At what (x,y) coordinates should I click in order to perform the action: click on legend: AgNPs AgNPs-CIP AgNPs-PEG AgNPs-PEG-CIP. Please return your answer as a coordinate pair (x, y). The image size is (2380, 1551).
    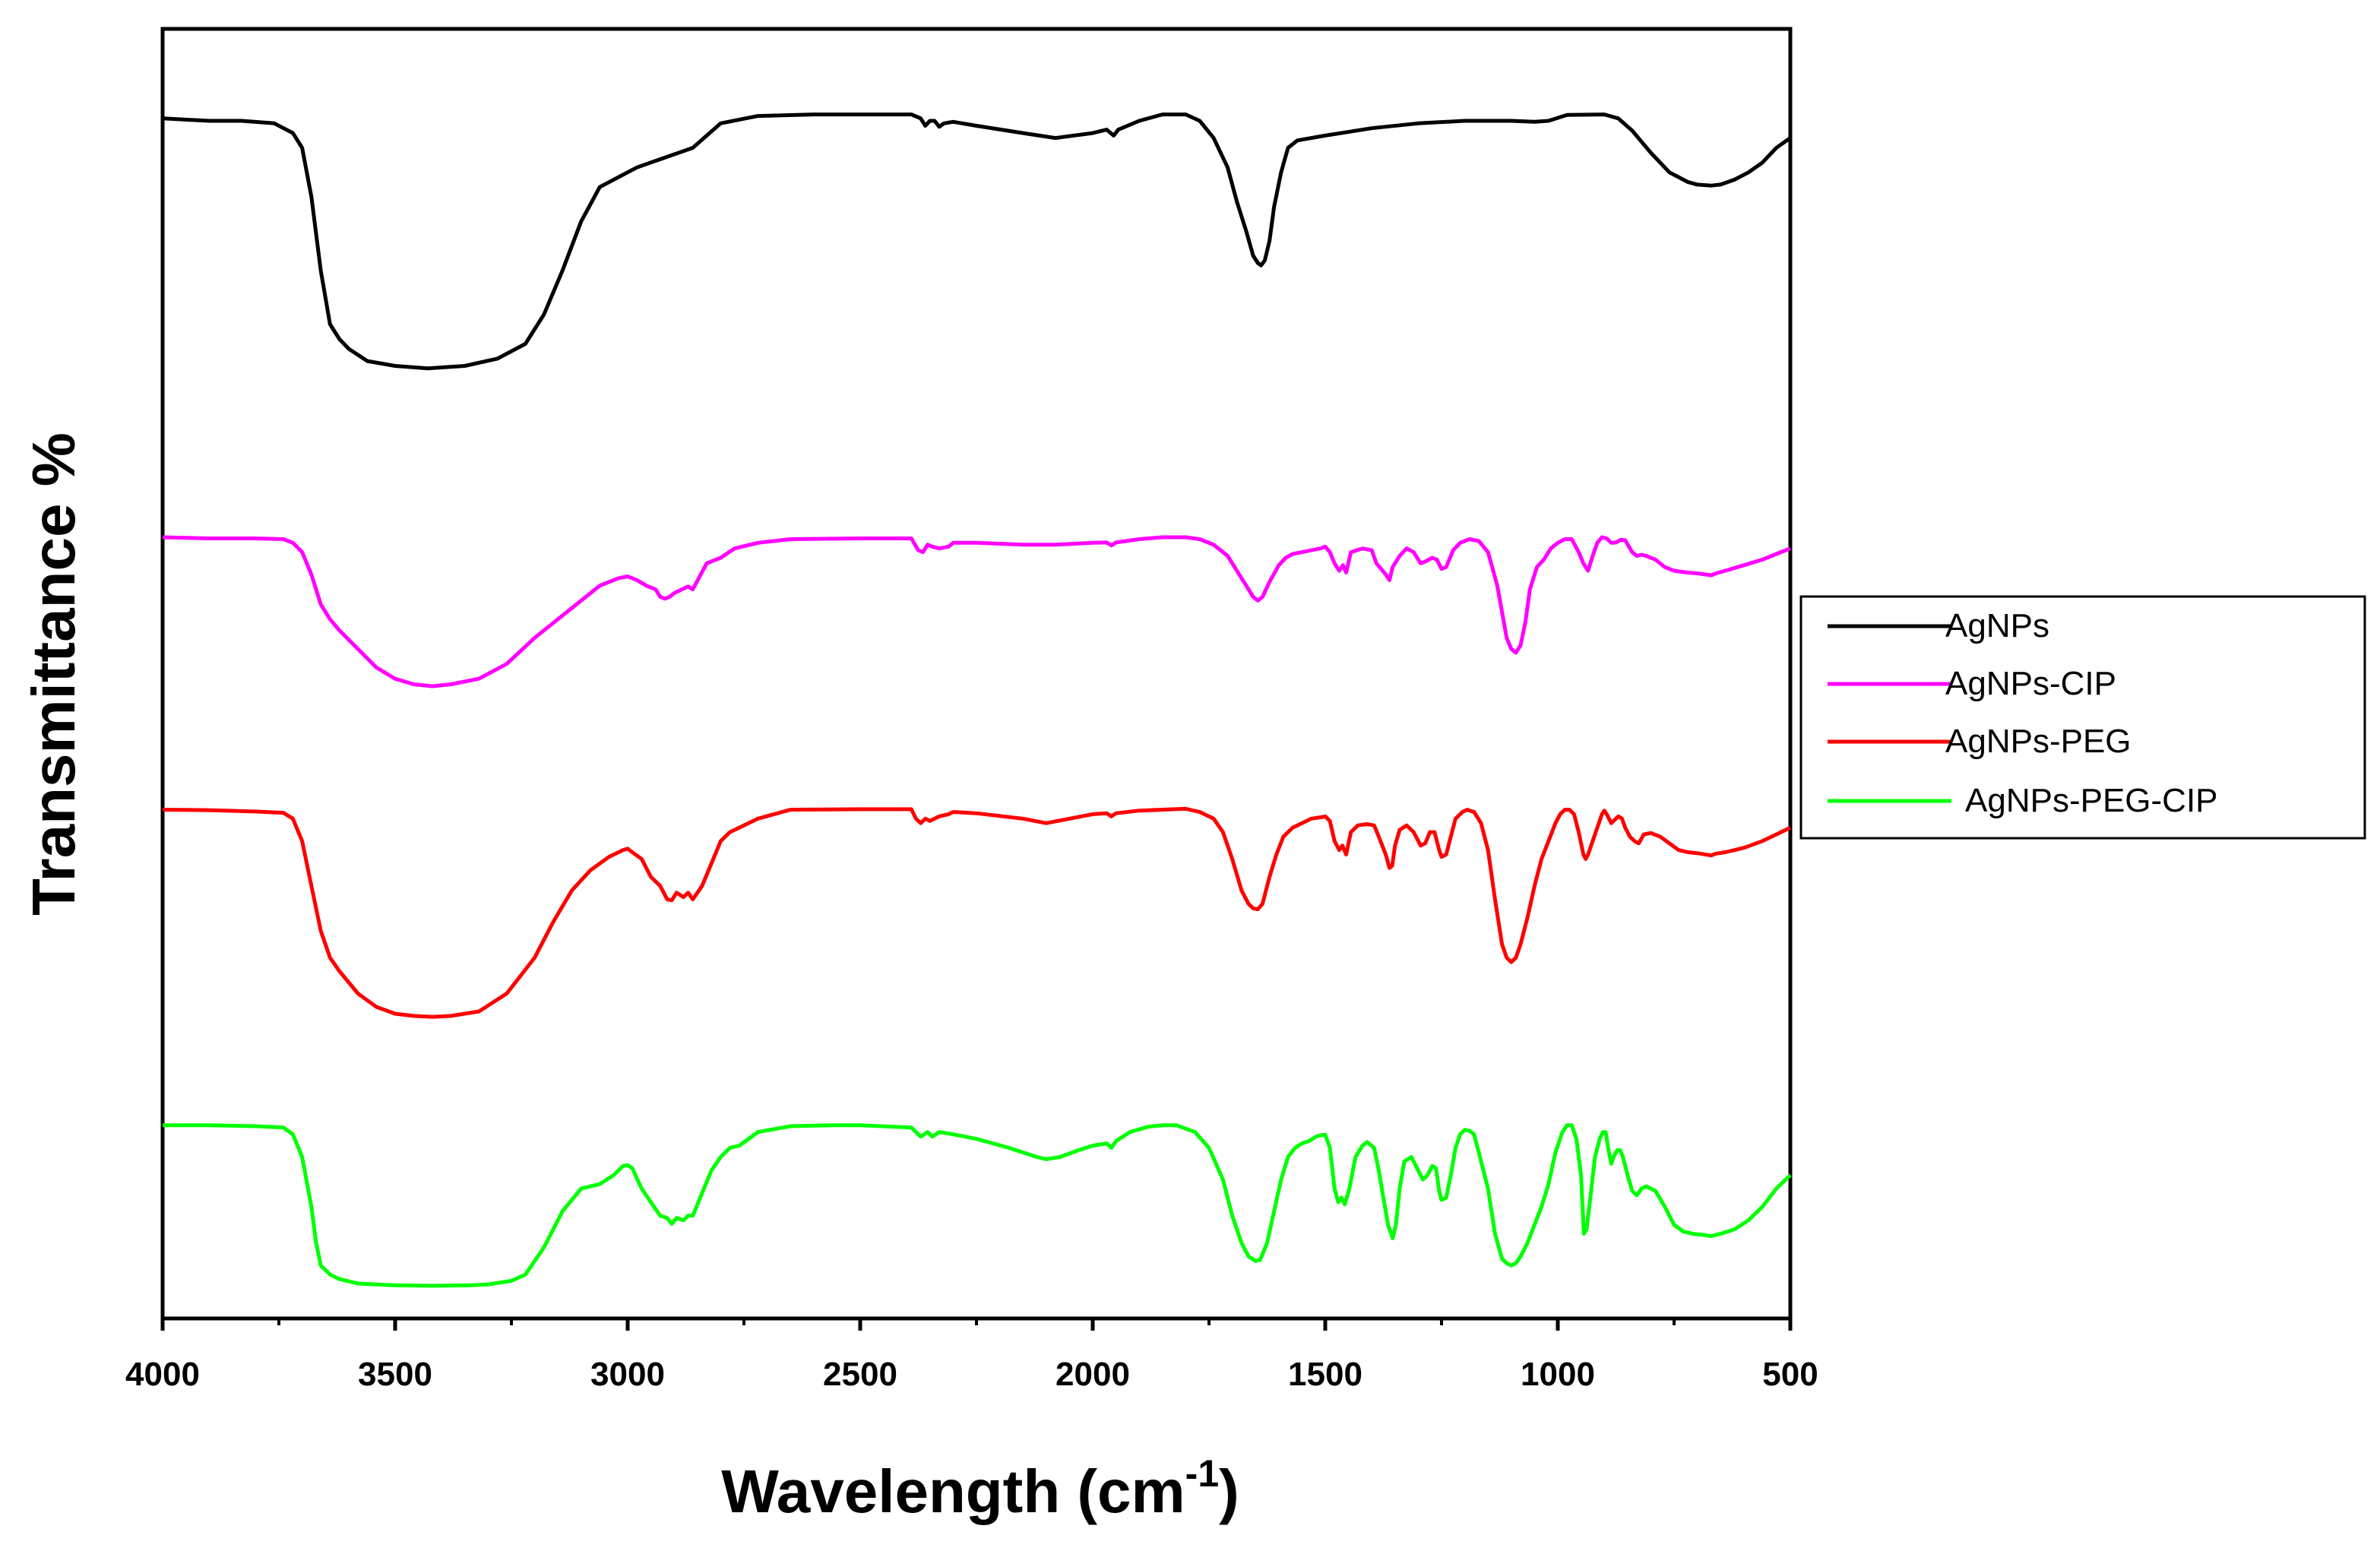
    Looking at the image, I should click on (2082, 718).